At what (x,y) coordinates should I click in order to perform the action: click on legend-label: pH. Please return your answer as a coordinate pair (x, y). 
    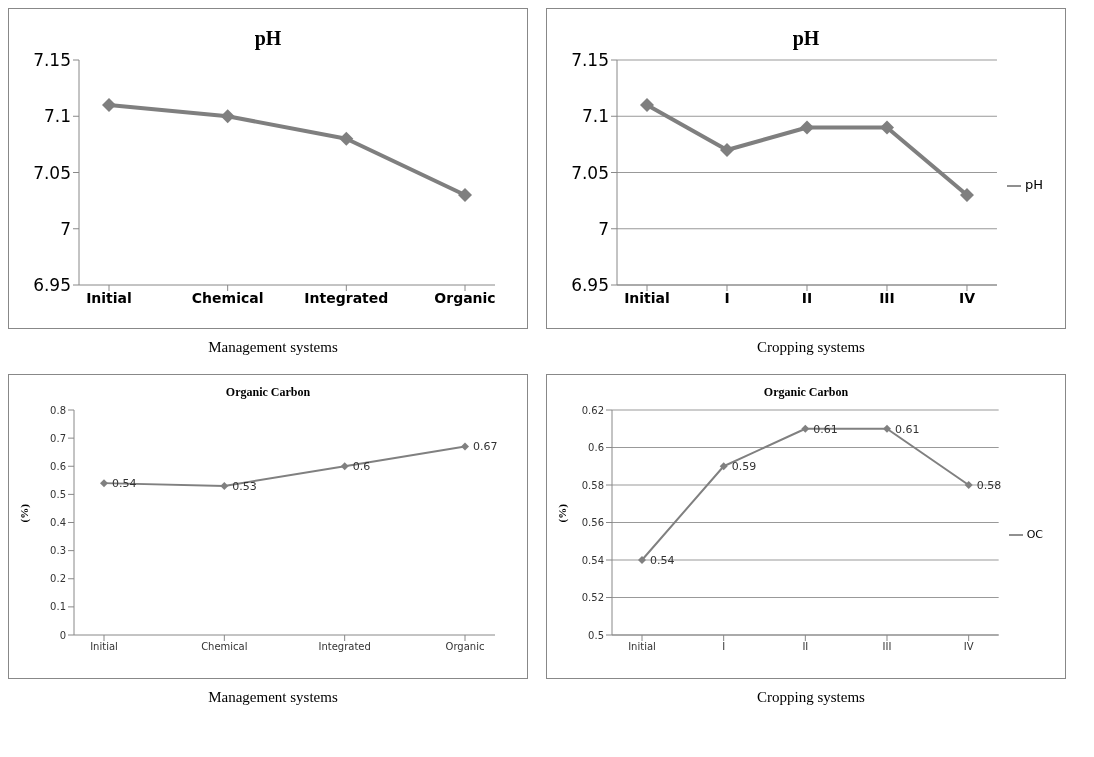
    Looking at the image, I should click on (1033, 185).